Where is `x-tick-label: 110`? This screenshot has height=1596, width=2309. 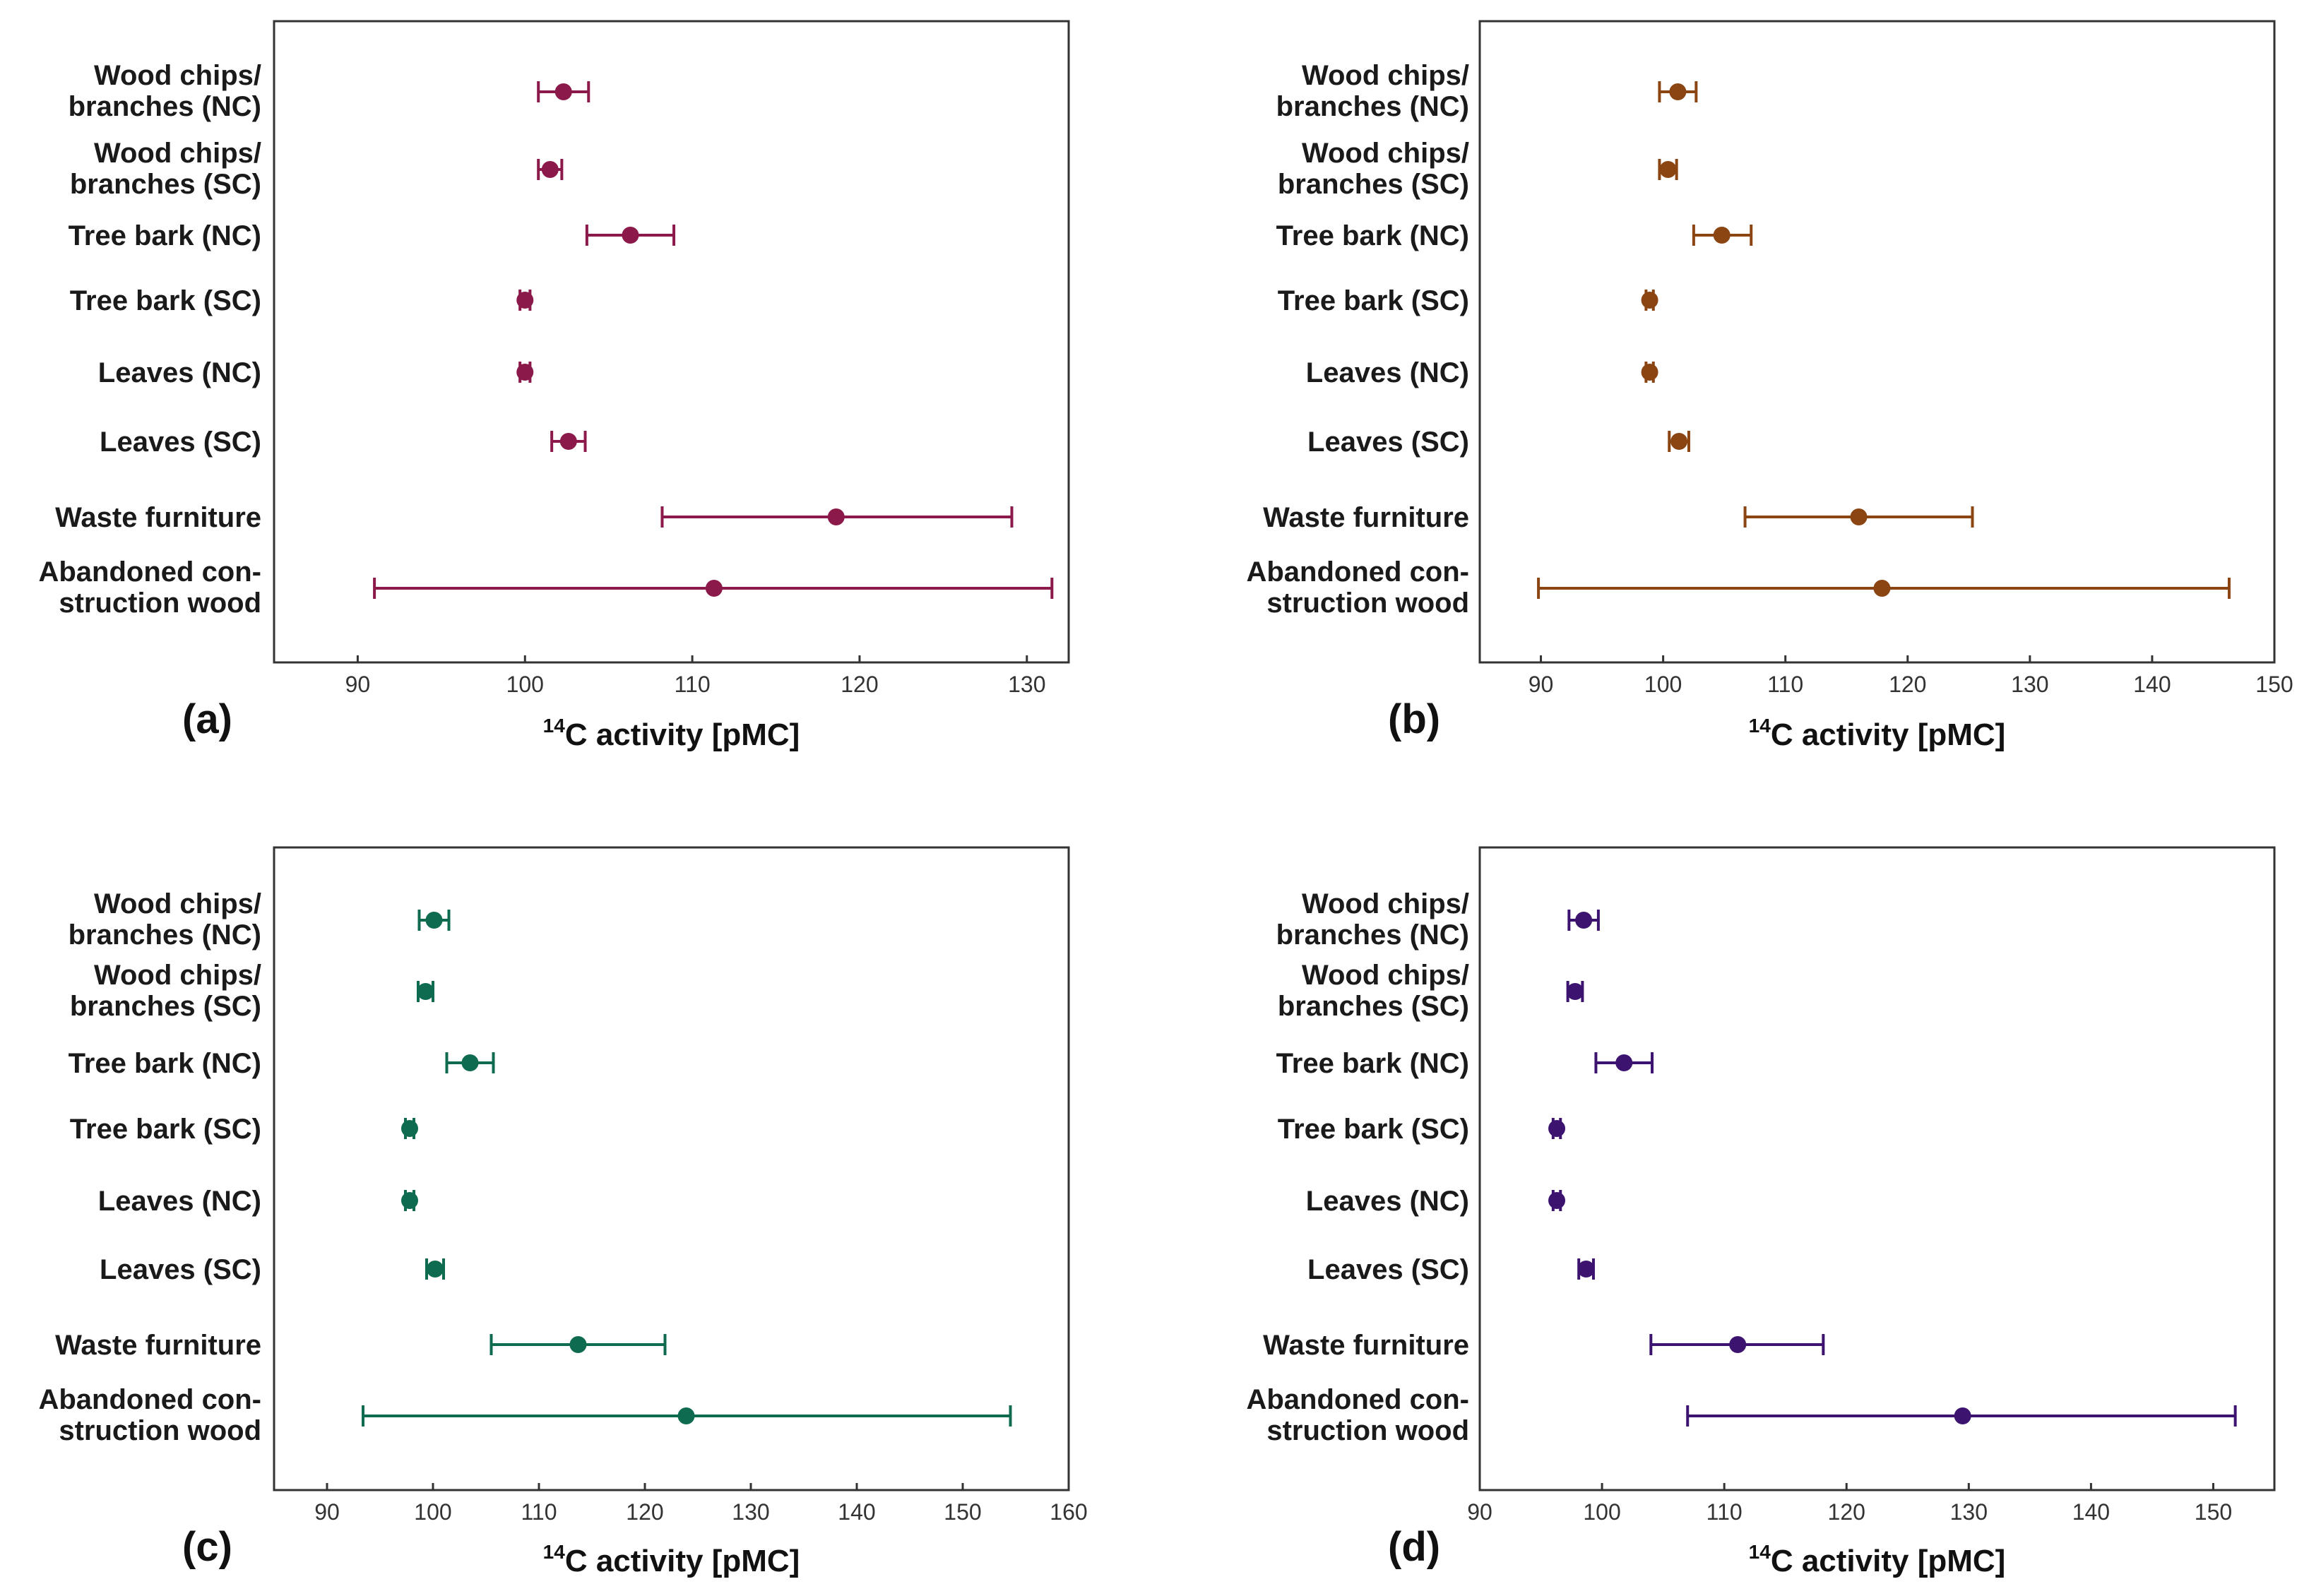
x-tick-label: 110 is located at coordinates (1724, 1512).